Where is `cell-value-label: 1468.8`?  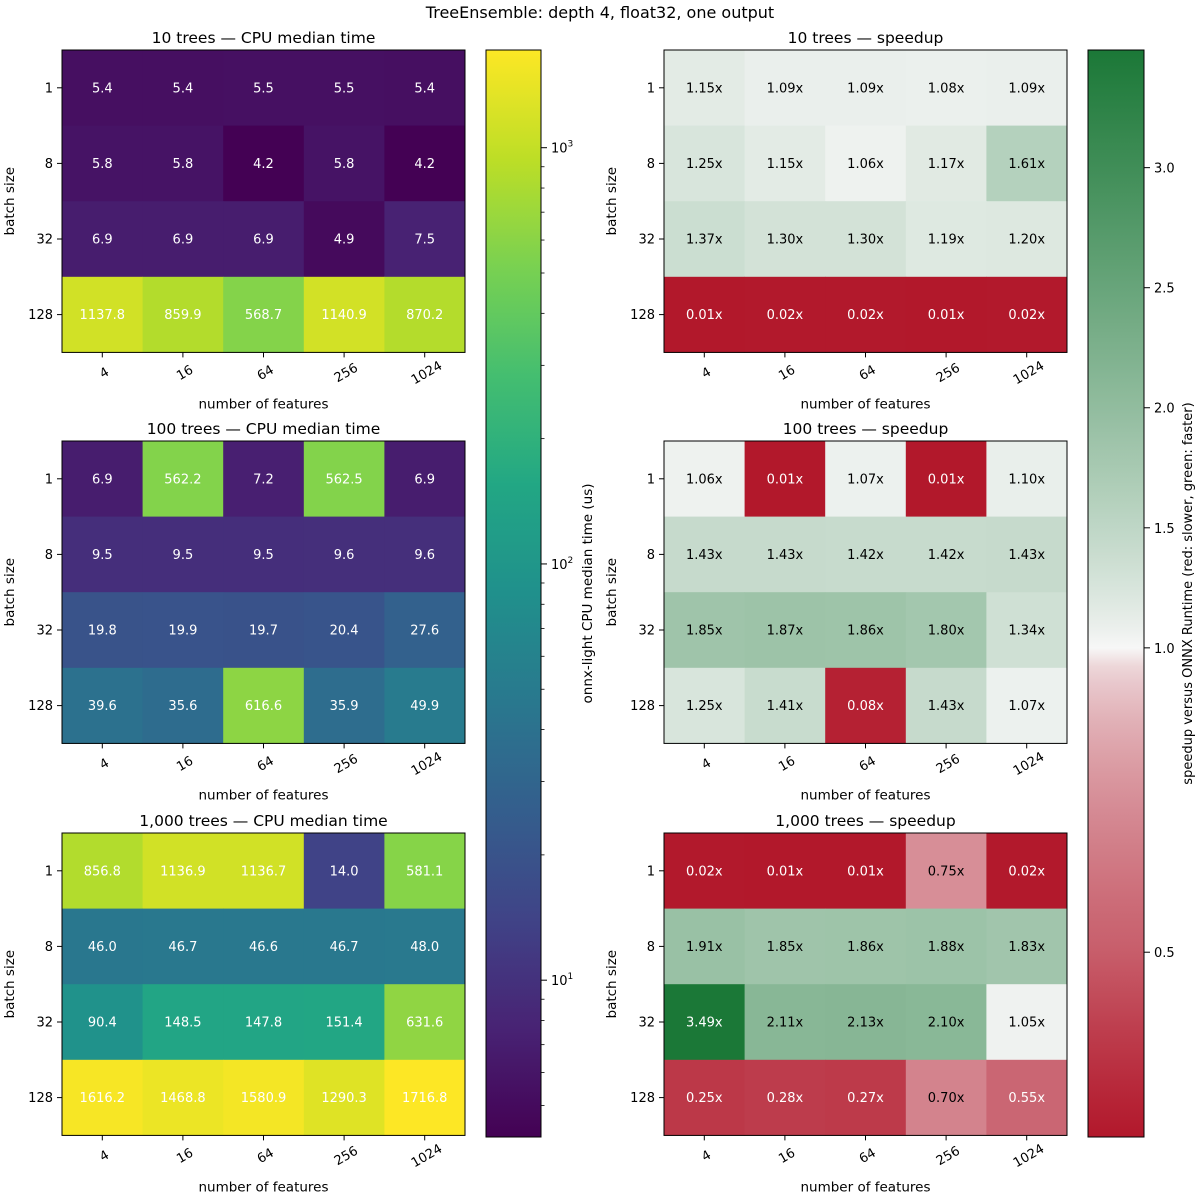
cell-value-label: 1468.8 is located at coordinates (183, 1098).